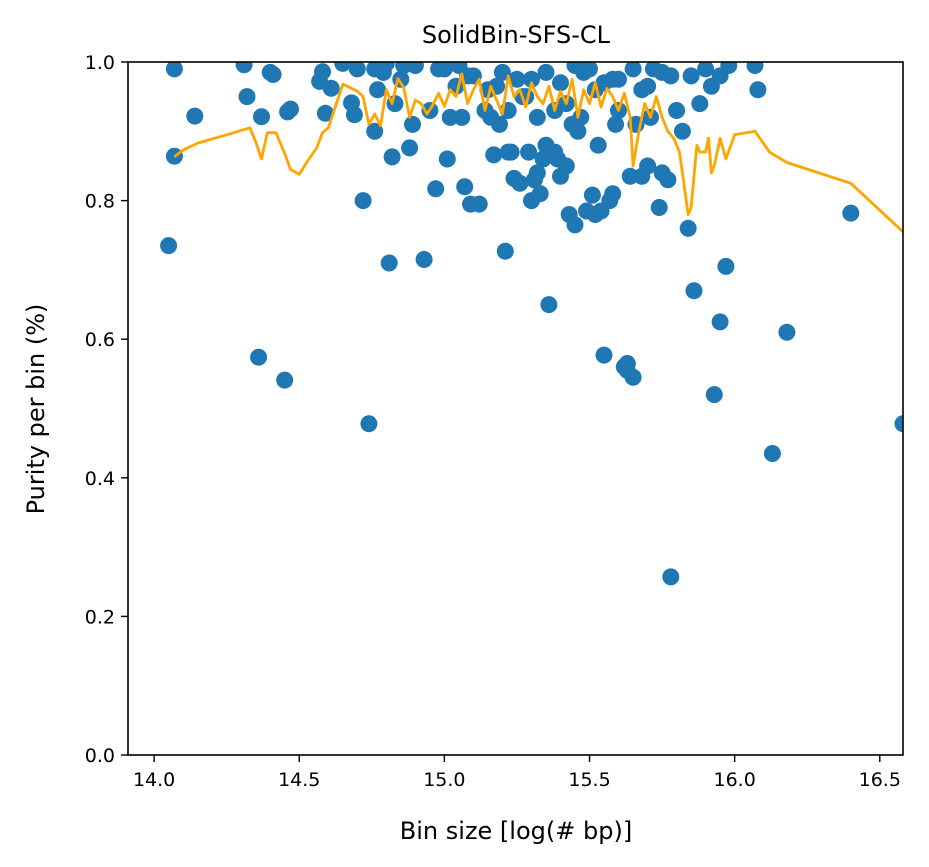 The width and height of the screenshot is (929, 867). What do you see at coordinates (100, 340) in the screenshot?
I see `y-tick-label: 0.6` at bounding box center [100, 340].